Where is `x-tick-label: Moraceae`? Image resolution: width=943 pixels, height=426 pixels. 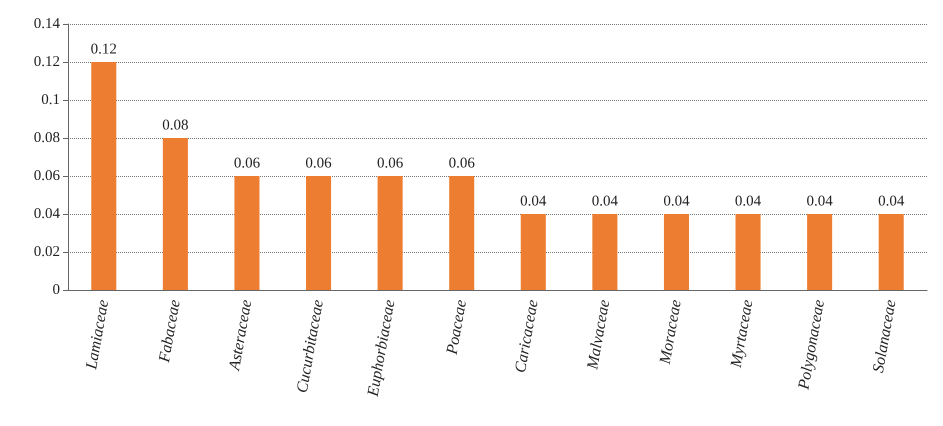
x-tick-label: Moraceae is located at coordinates (670, 332).